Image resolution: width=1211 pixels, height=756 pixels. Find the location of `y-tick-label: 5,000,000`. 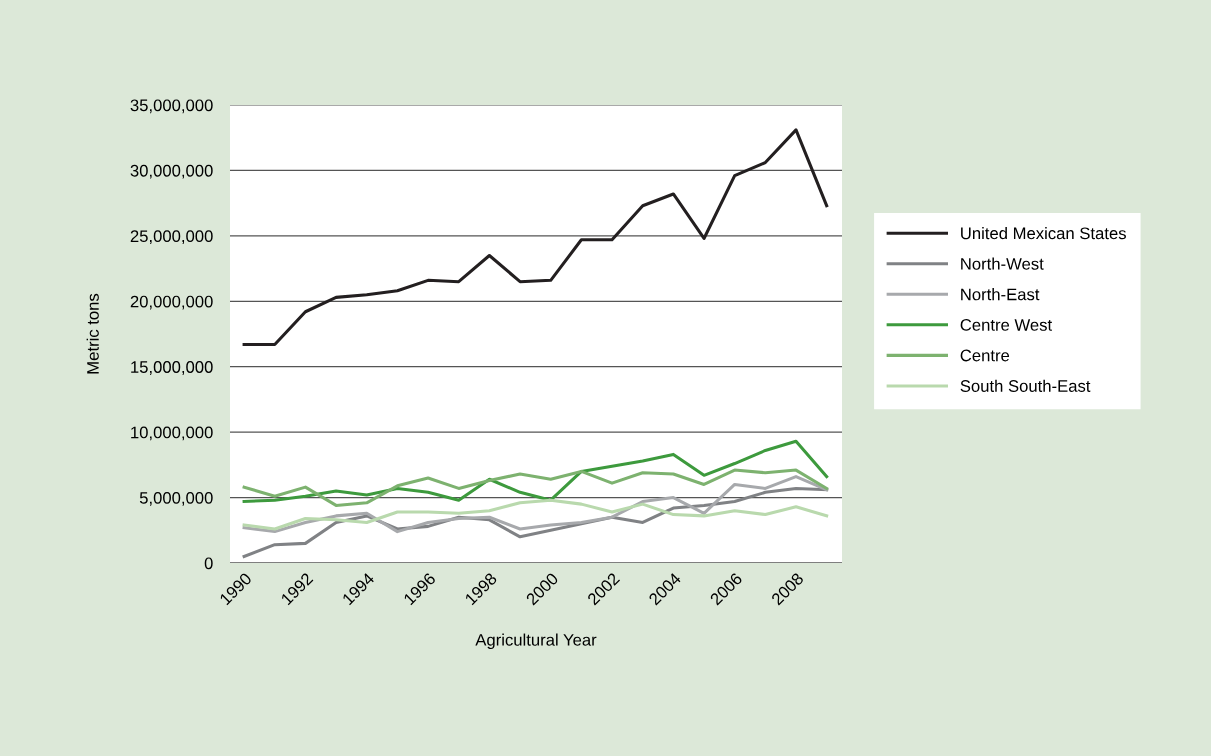

y-tick-label: 5,000,000 is located at coordinates (176, 498).